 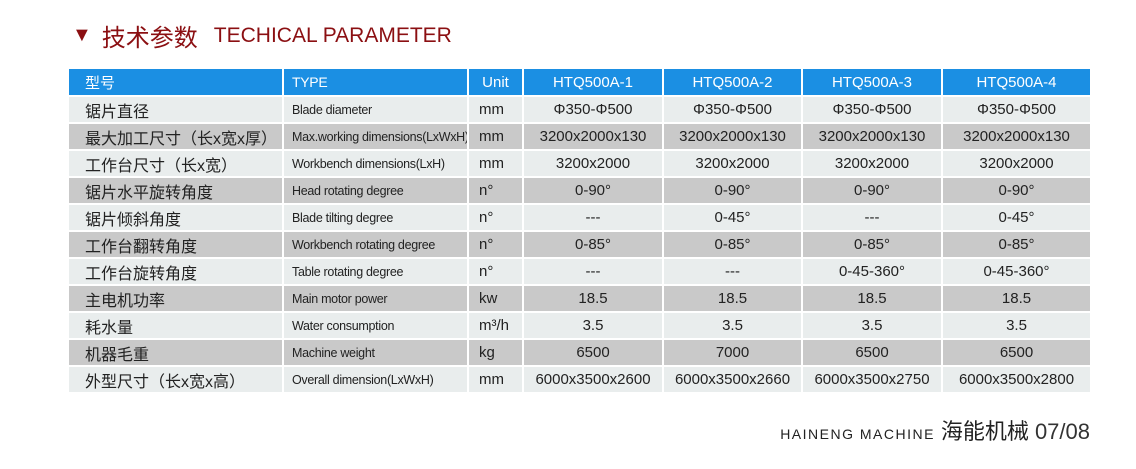 What do you see at coordinates (872, 82) in the screenshot?
I see `header-model: HTQ500A-3` at bounding box center [872, 82].